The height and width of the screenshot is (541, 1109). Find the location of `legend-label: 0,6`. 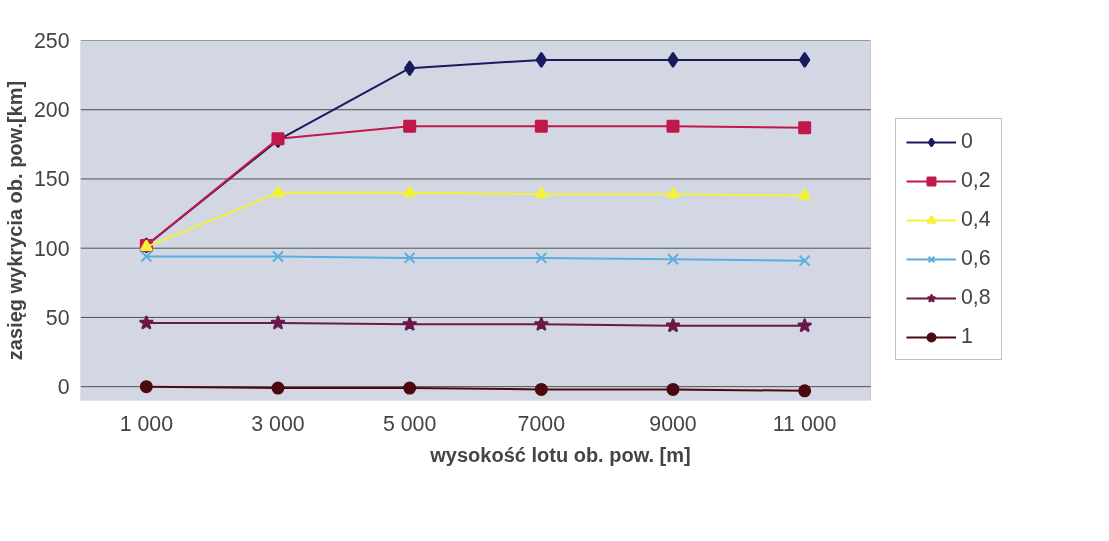

legend-label: 0,6 is located at coordinates (976, 258).